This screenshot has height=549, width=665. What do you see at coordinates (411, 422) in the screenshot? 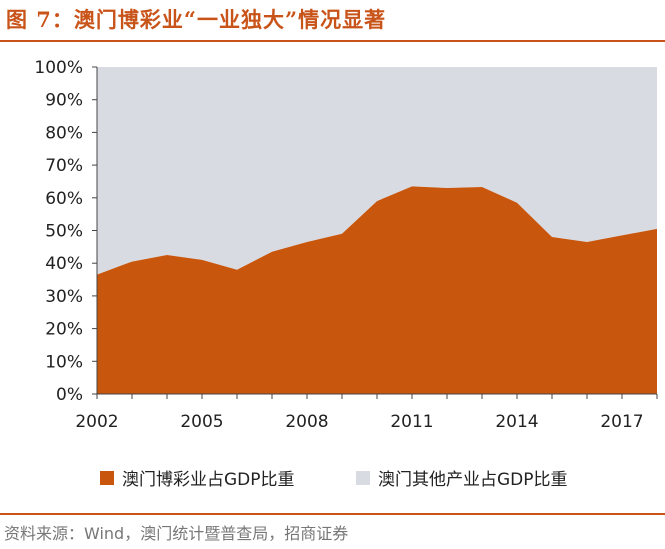
I see `x-tick-label: 2011` at bounding box center [411, 422].